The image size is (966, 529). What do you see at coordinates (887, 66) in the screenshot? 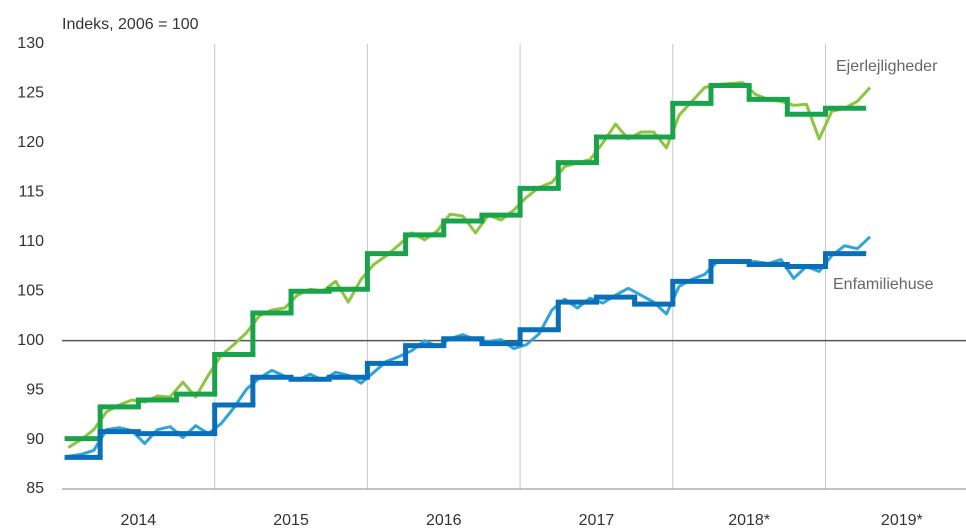
I see `series-label: Ejerlejligheder` at bounding box center [887, 66].